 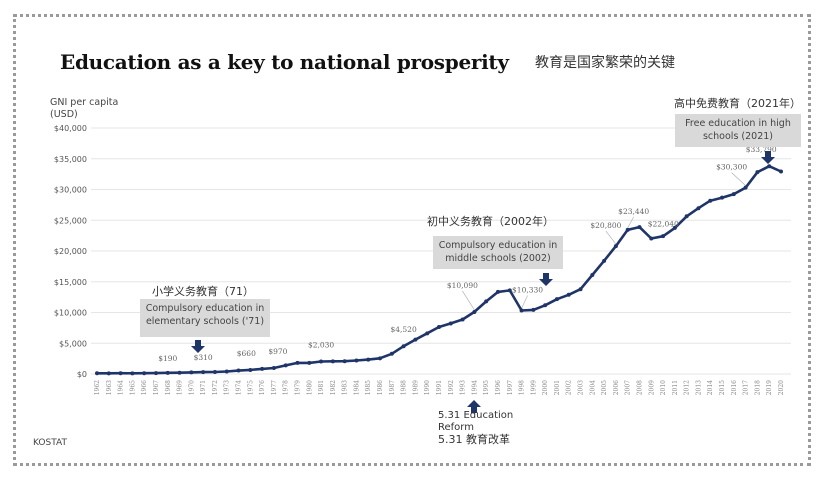 I want to click on x-tick-label: 1973, so click(x=227, y=387).